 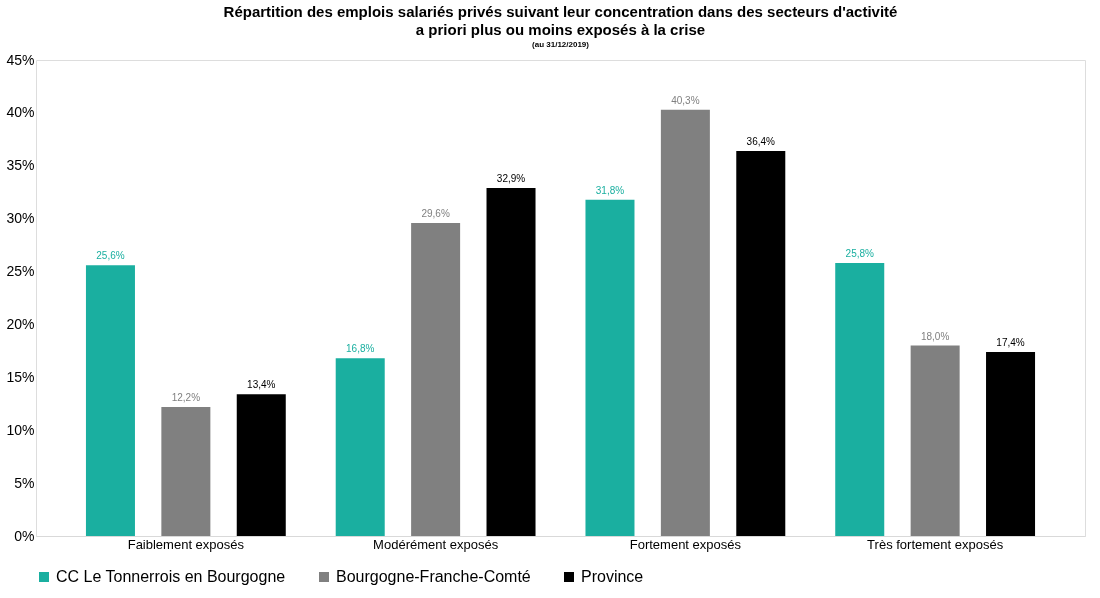 I want to click on y-tick-label: 15%, so click(x=20, y=376).